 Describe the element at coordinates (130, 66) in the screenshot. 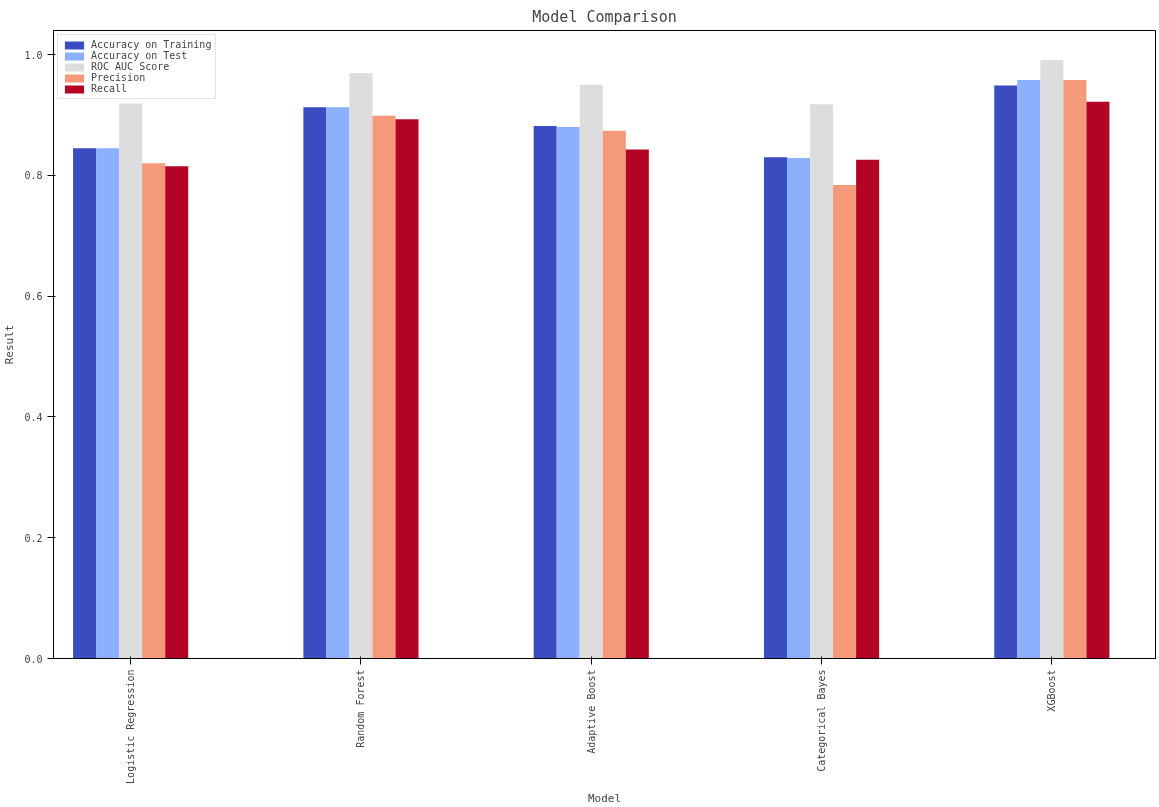

I see `legend-label: ROC AUC Score` at that location.